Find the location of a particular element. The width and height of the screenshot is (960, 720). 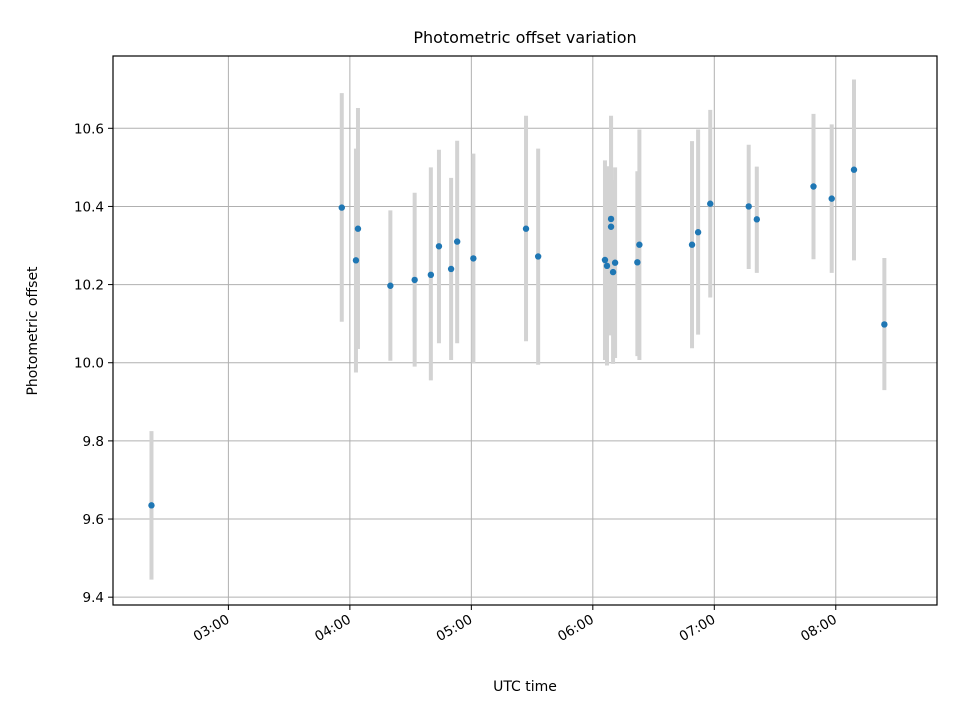

x-tick-label: 03:00 is located at coordinates (212, 628).